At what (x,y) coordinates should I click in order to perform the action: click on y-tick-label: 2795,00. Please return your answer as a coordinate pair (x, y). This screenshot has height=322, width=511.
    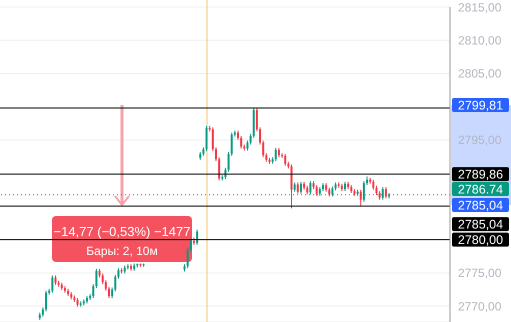
    Looking at the image, I should click on (480, 140).